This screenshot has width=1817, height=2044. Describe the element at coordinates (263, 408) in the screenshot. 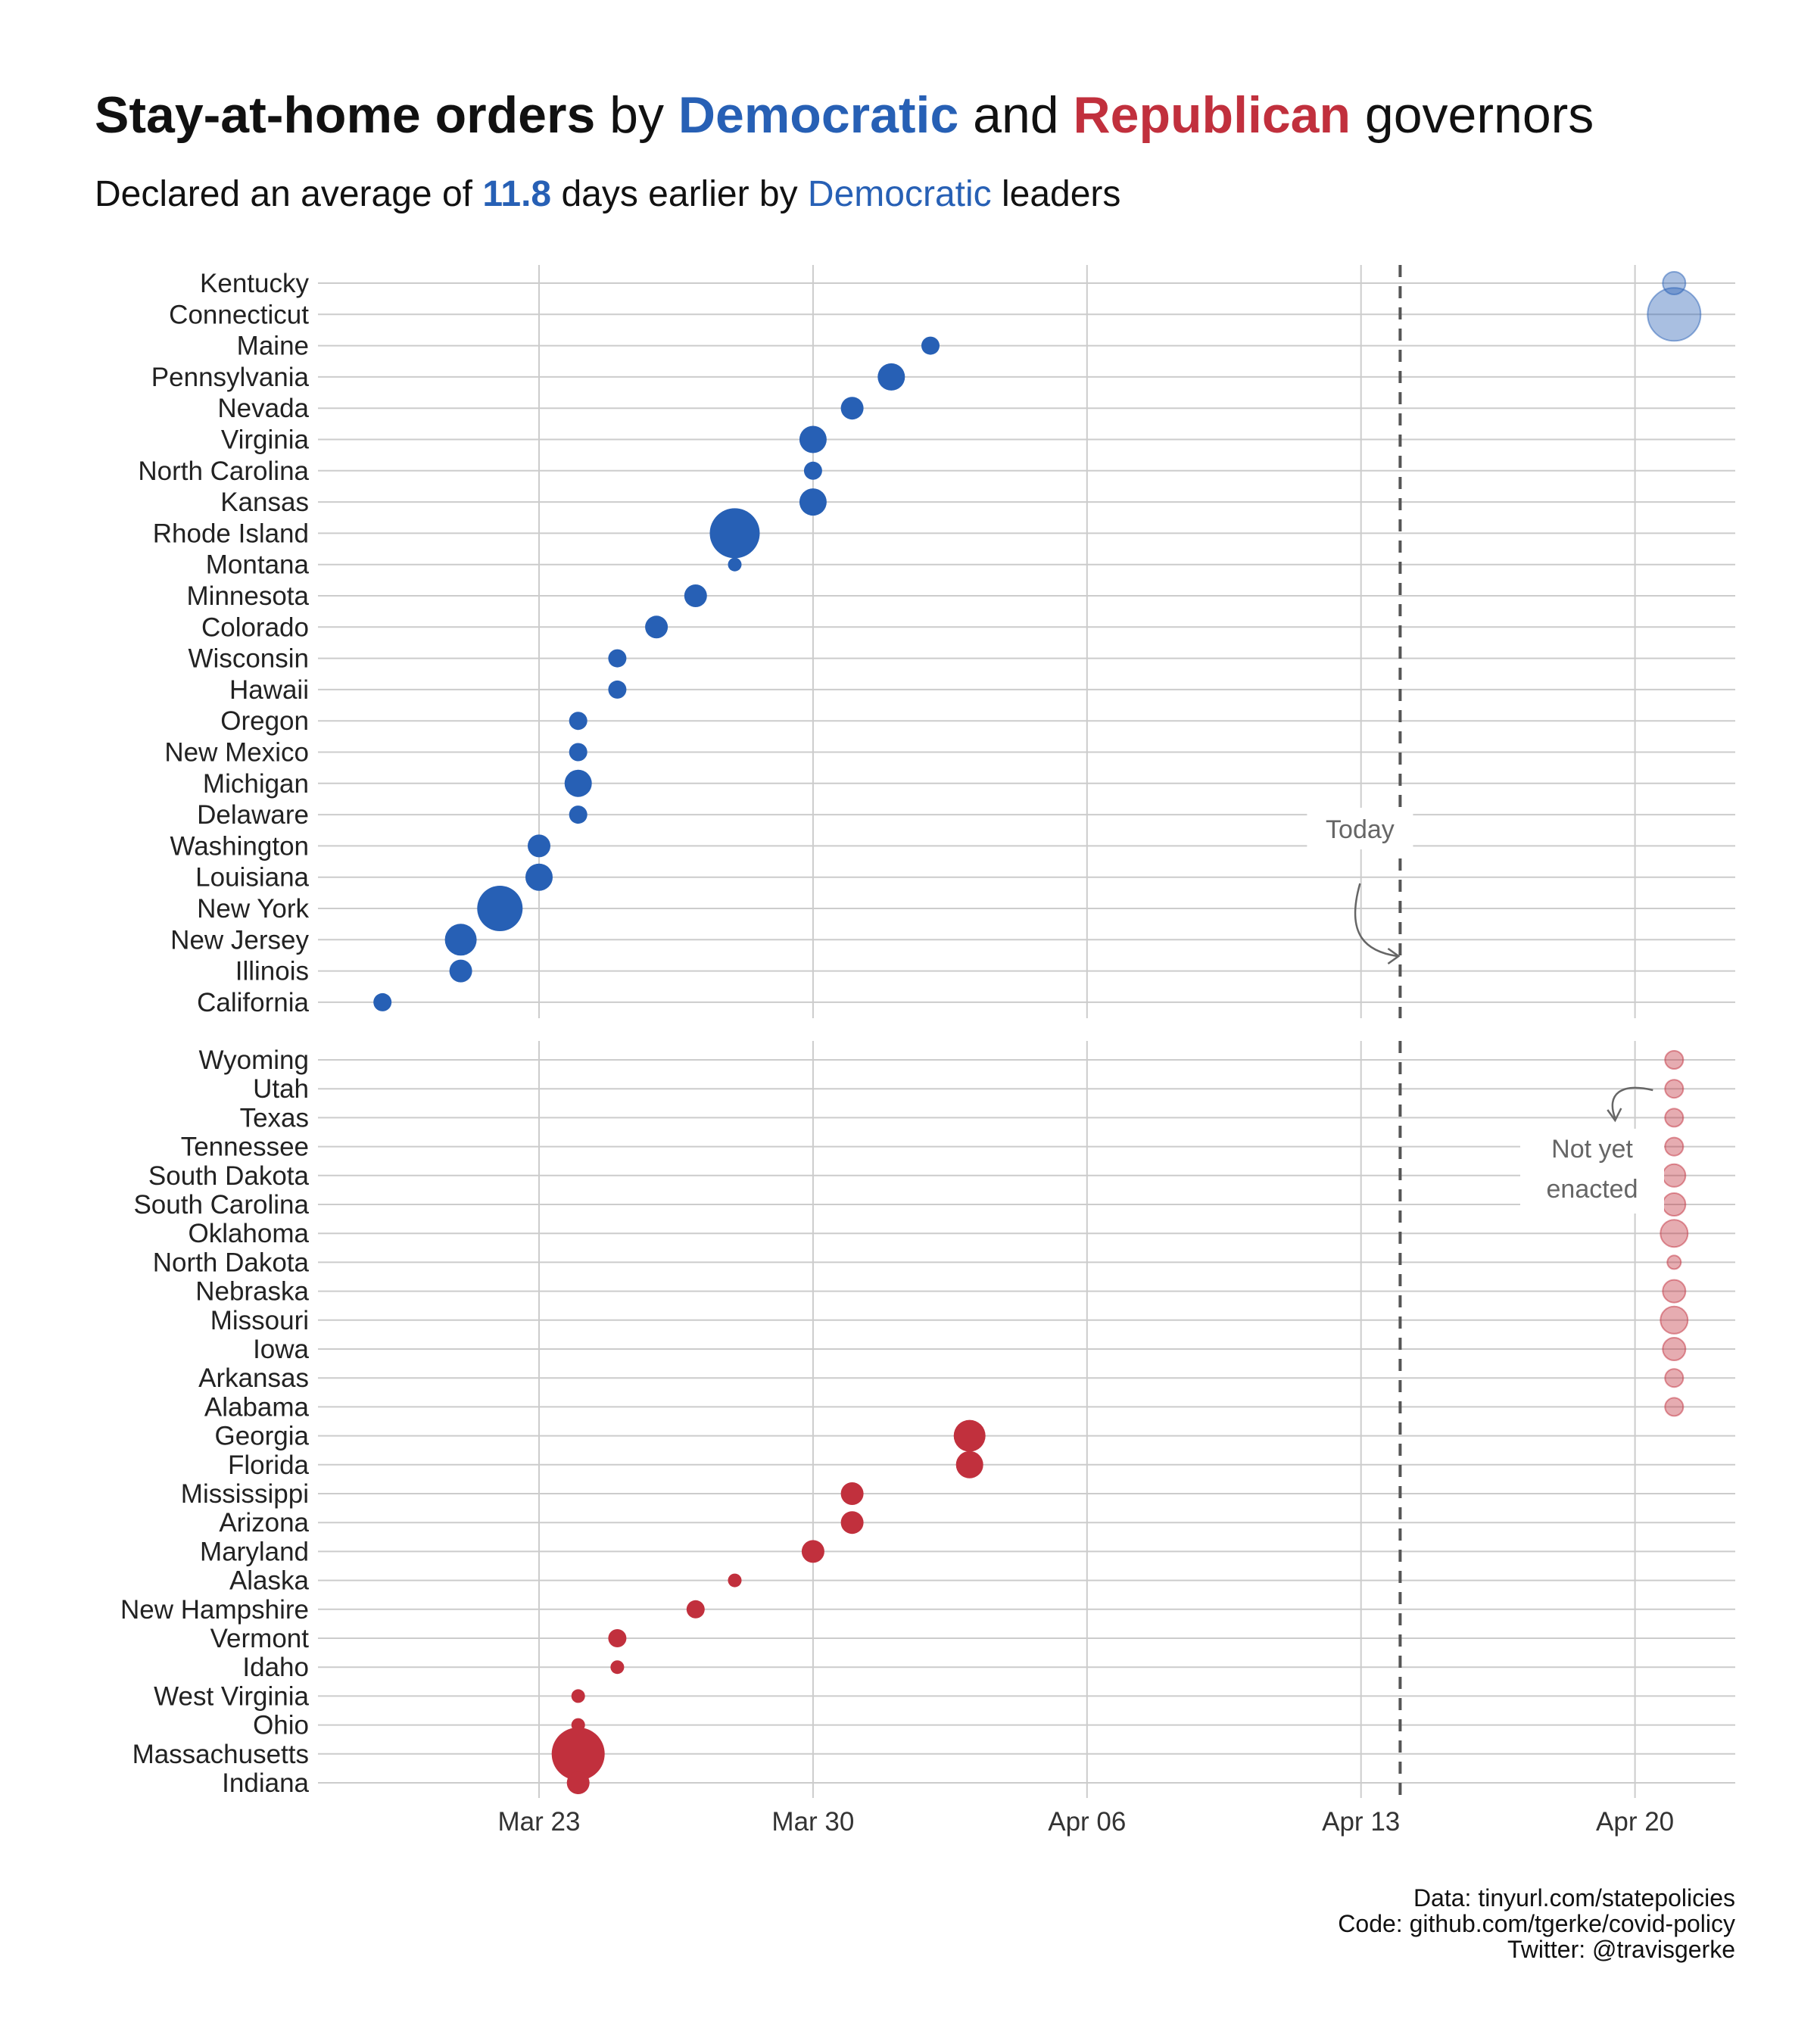

I see `state-label: Nevada` at that location.